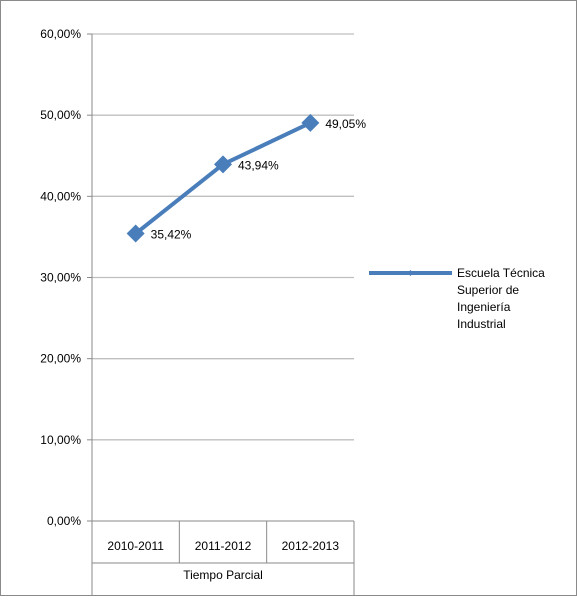 Image resolution: width=577 pixels, height=600 pixels. I want to click on data-label: 35,42%, so click(171, 235).